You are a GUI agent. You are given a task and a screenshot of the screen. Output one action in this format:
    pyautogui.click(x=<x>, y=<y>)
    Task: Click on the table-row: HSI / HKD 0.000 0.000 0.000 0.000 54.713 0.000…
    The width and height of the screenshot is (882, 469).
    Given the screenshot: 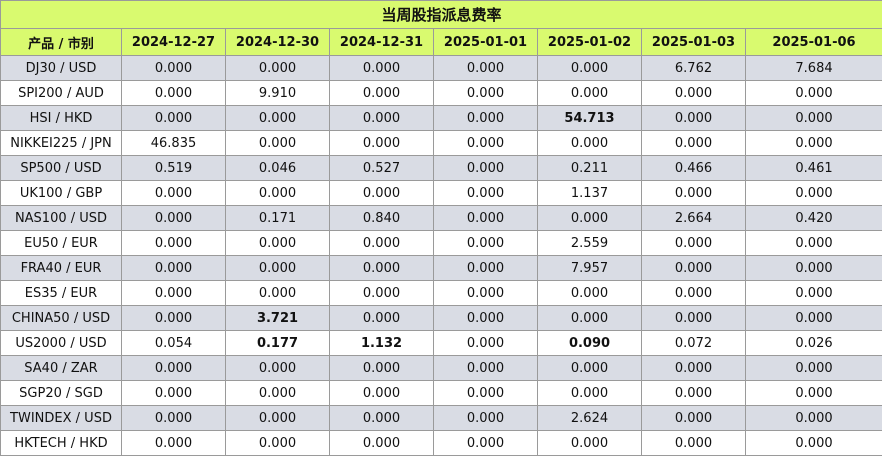 What is the action you would take?
    pyautogui.click(x=441, y=118)
    